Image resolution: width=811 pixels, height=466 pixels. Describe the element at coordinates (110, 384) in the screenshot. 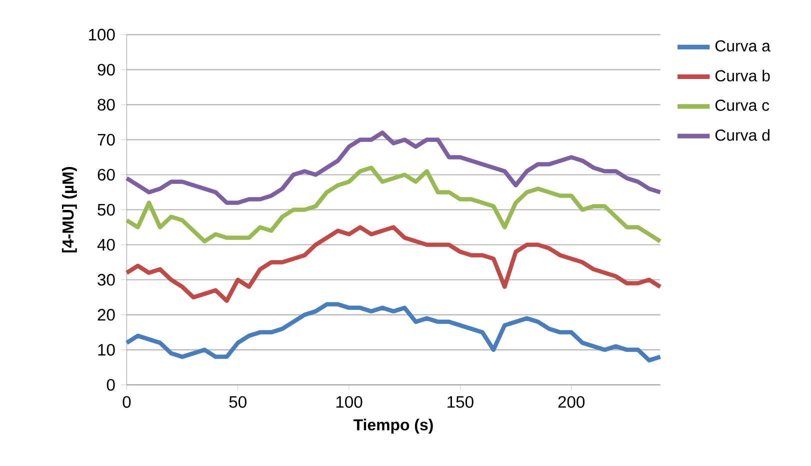

I see `y-tick-label: 0` at that location.